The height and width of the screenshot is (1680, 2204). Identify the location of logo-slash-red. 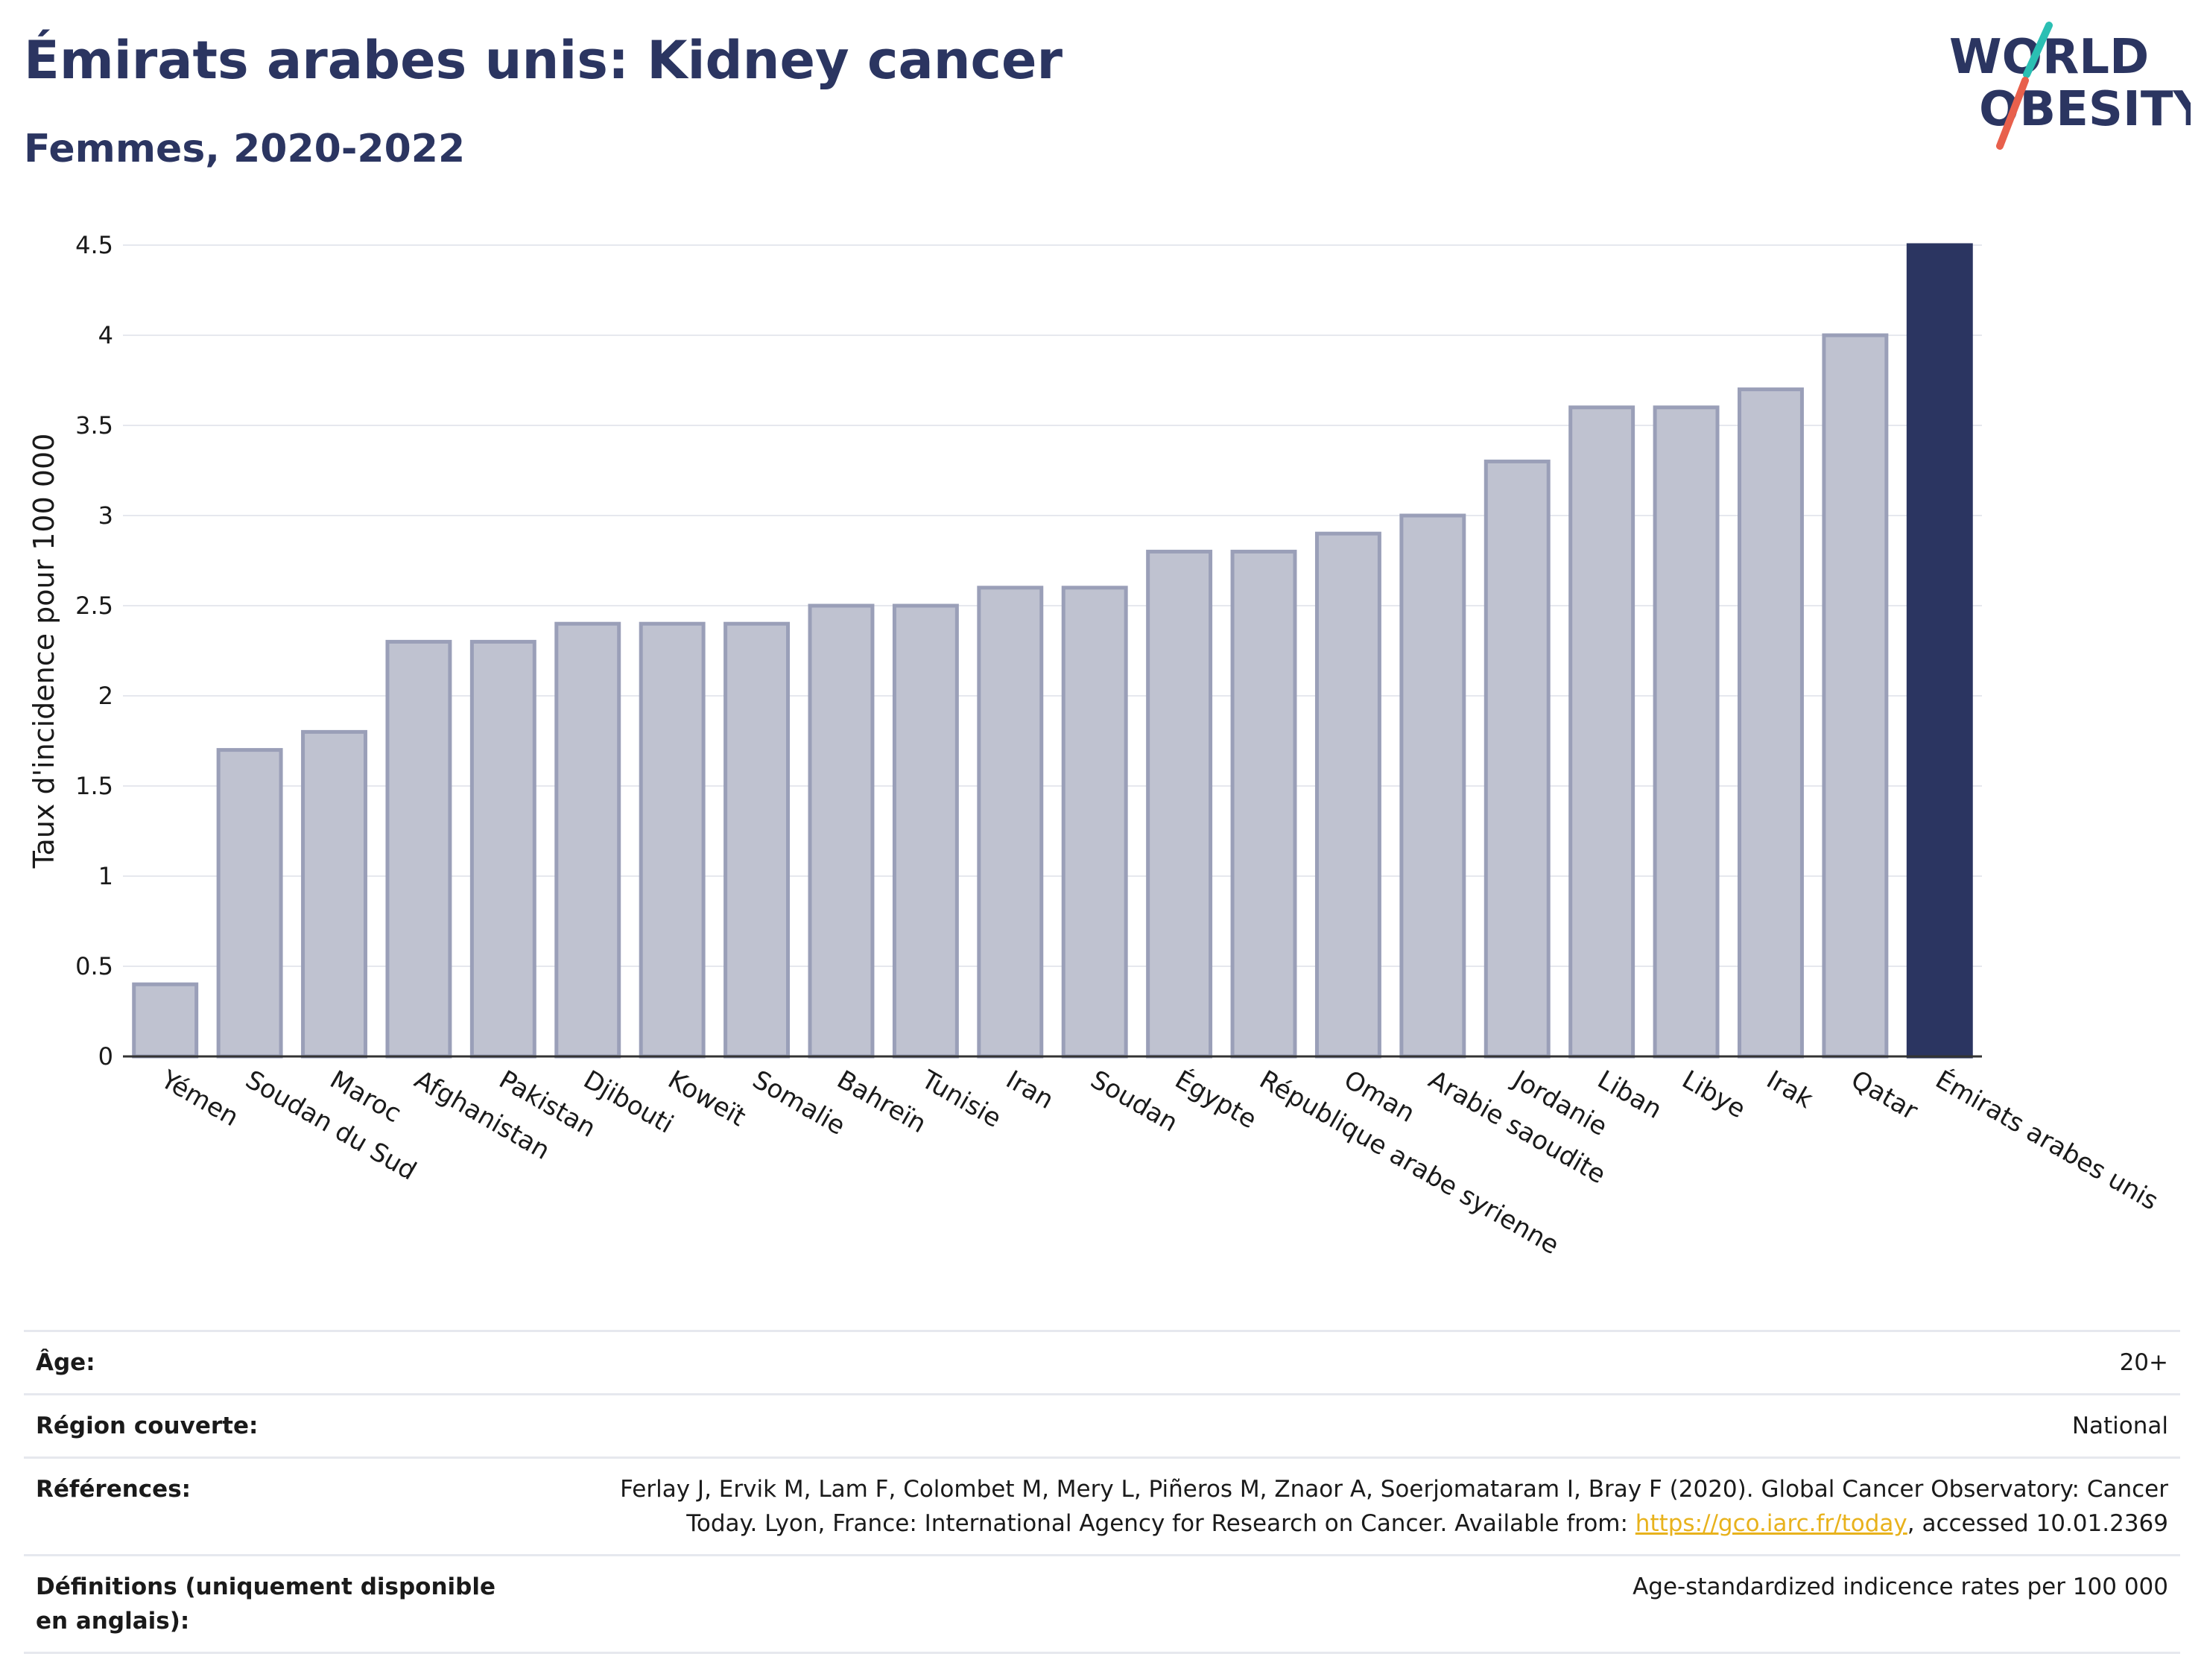
(2012, 113).